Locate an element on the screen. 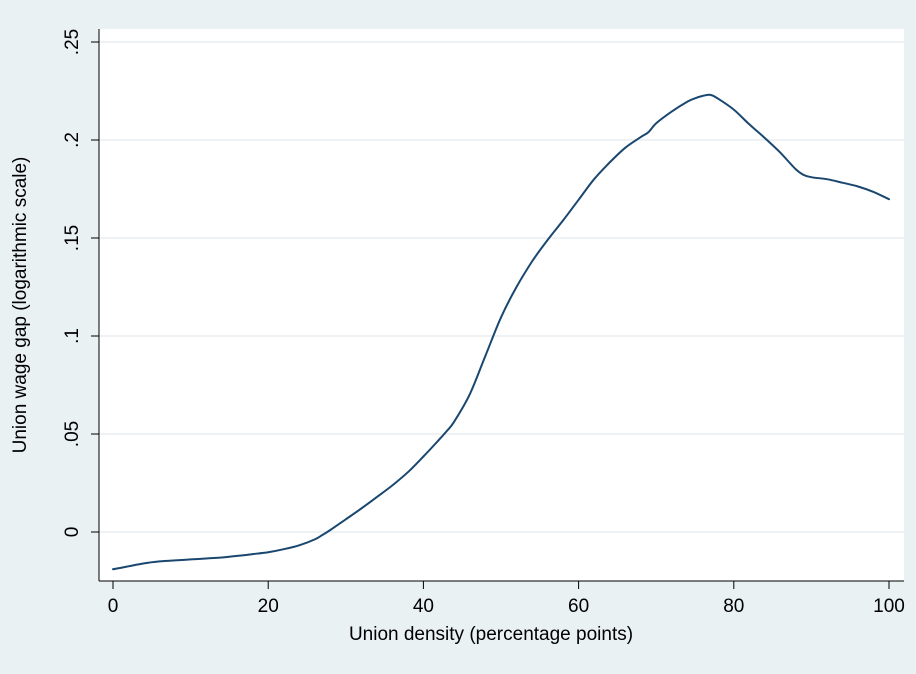 The height and width of the screenshot is (674, 916). x-tick-label: 80 is located at coordinates (733, 606).